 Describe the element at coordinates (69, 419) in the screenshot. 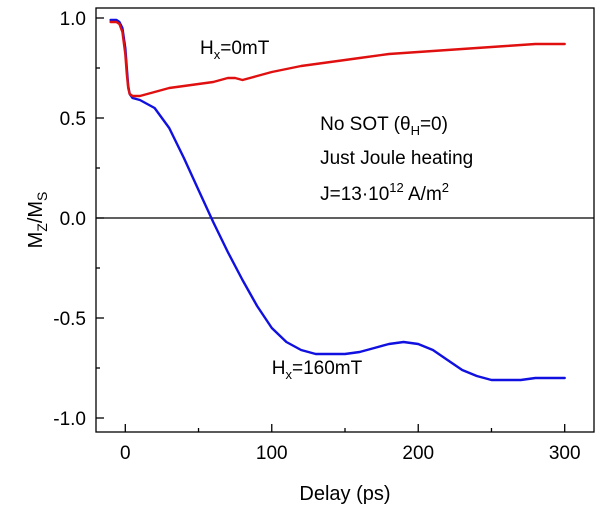

I see `y-tick-label: -1.0` at that location.